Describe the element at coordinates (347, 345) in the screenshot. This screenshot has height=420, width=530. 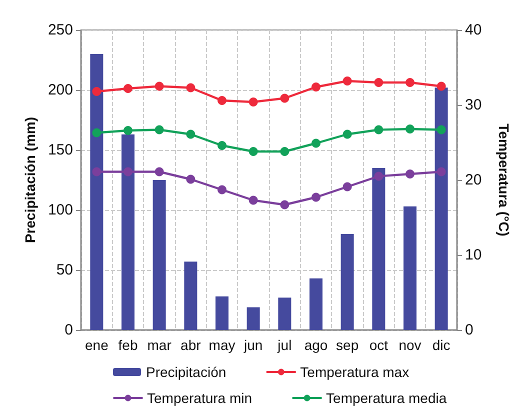
I see `x-tick-label: sep` at that location.